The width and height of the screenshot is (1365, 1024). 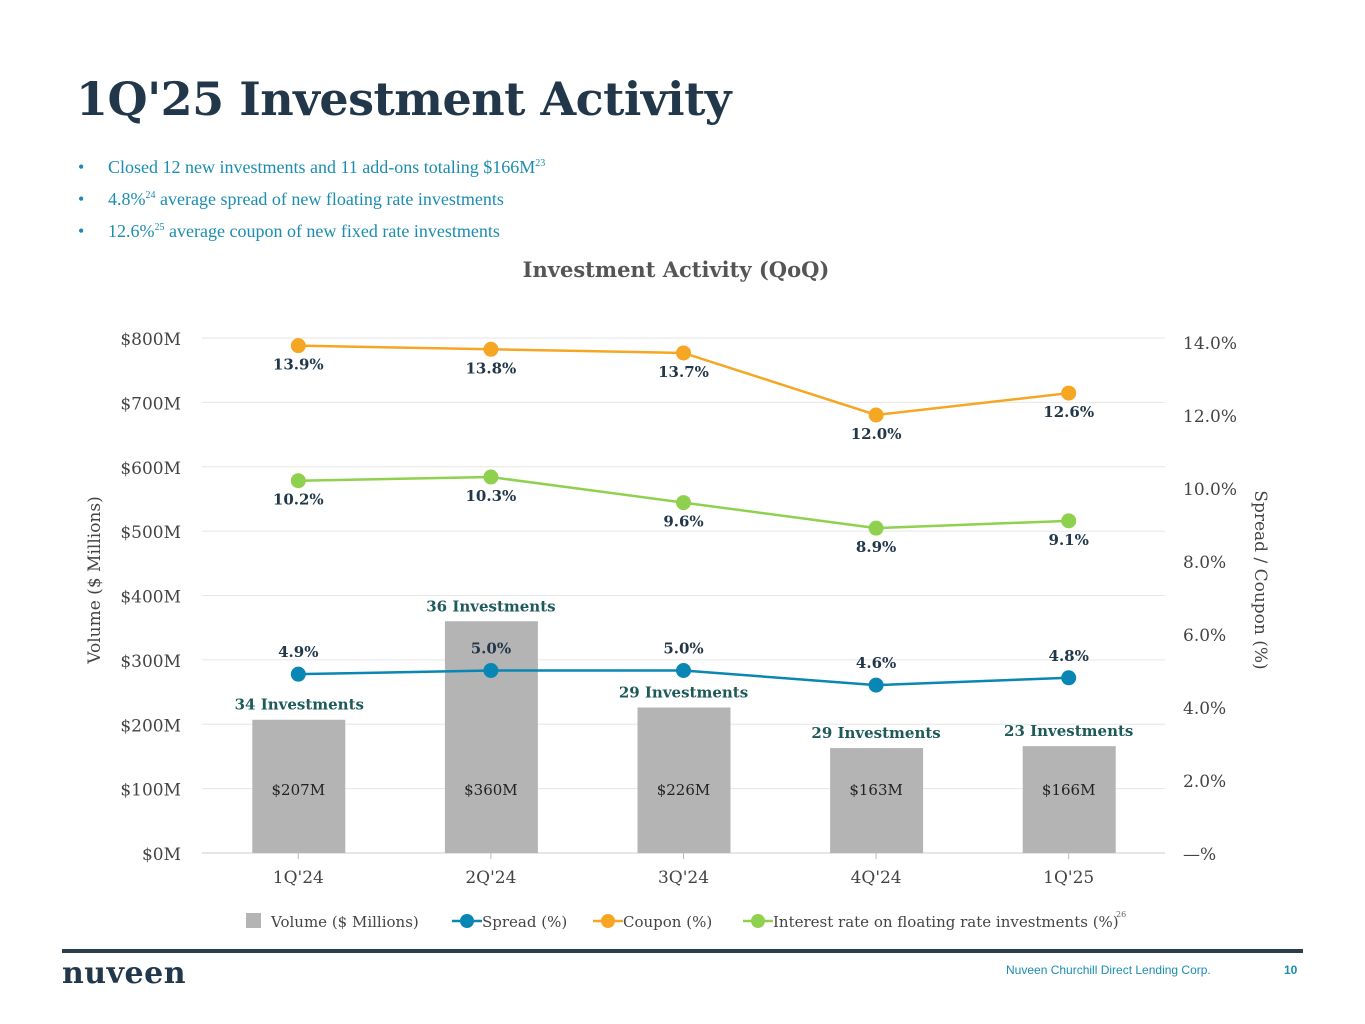 I want to click on footer-divider, so click(x=682, y=951).